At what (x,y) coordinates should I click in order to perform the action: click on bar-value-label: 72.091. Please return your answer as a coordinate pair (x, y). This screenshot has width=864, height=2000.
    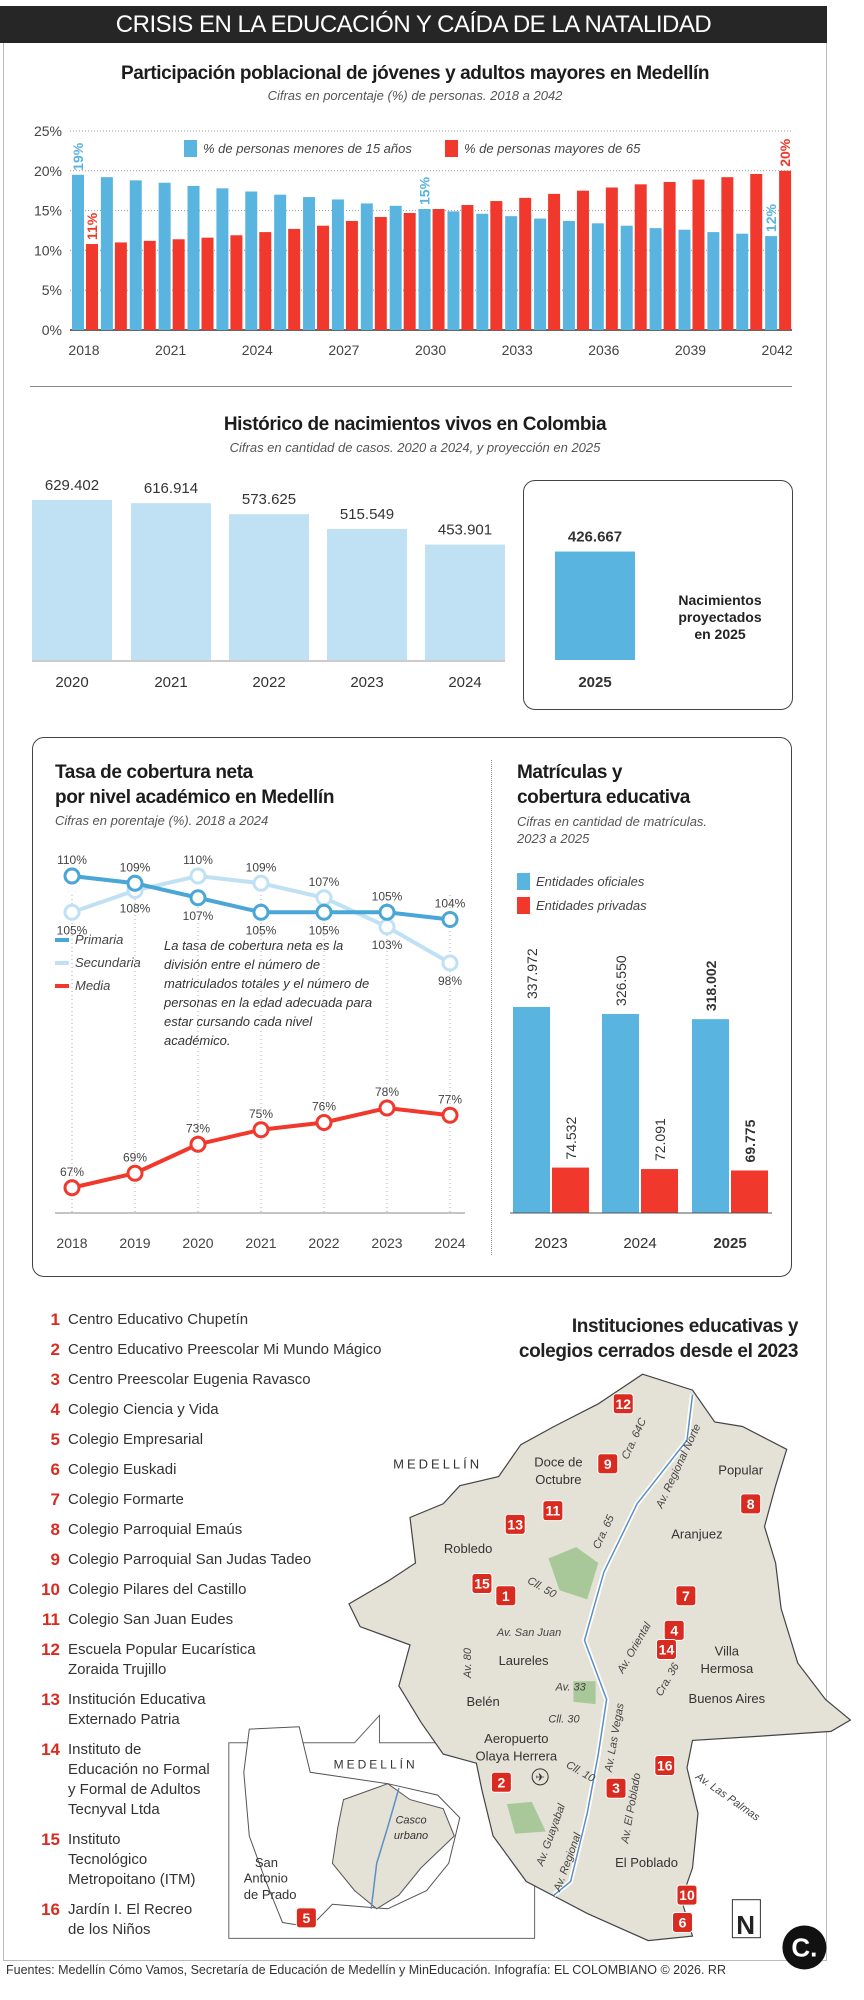
    Looking at the image, I should click on (660, 1139).